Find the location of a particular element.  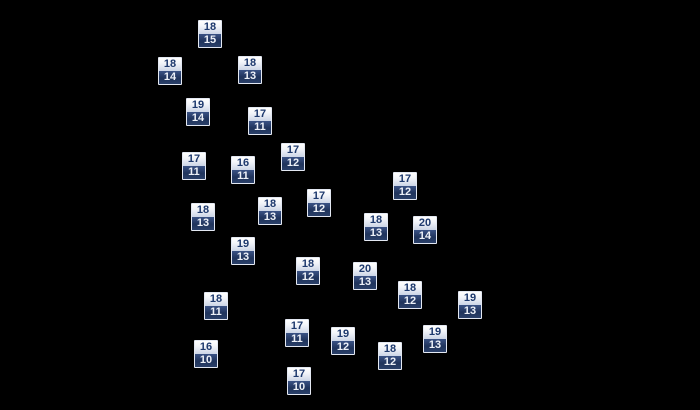

temperature-marker: 18 11 is located at coordinates (216, 306).